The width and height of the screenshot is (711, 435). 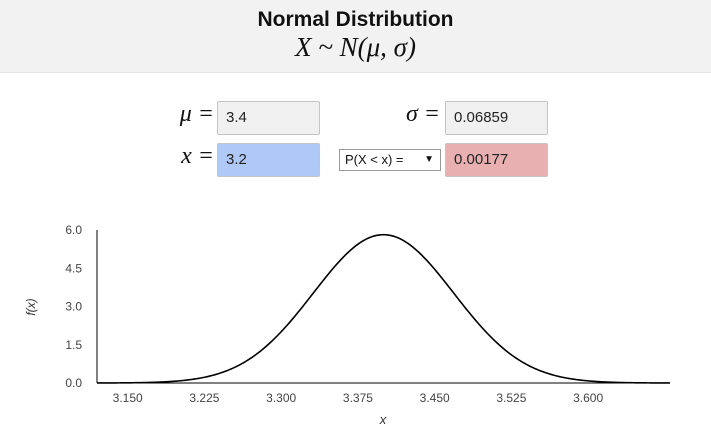 What do you see at coordinates (281, 398) in the screenshot?
I see `x-tick-label: 3.300` at bounding box center [281, 398].